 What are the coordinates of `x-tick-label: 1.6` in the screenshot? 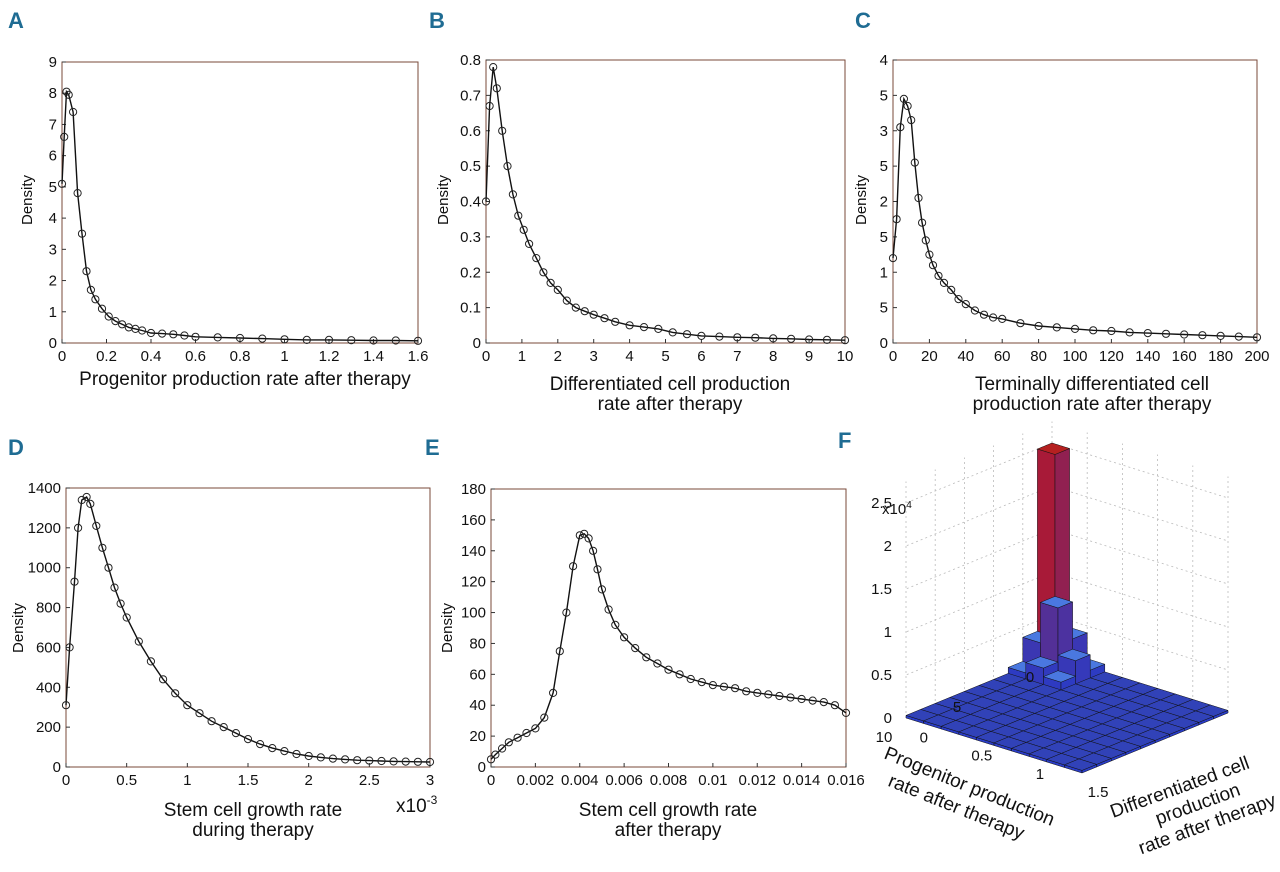 It's located at (418, 356).